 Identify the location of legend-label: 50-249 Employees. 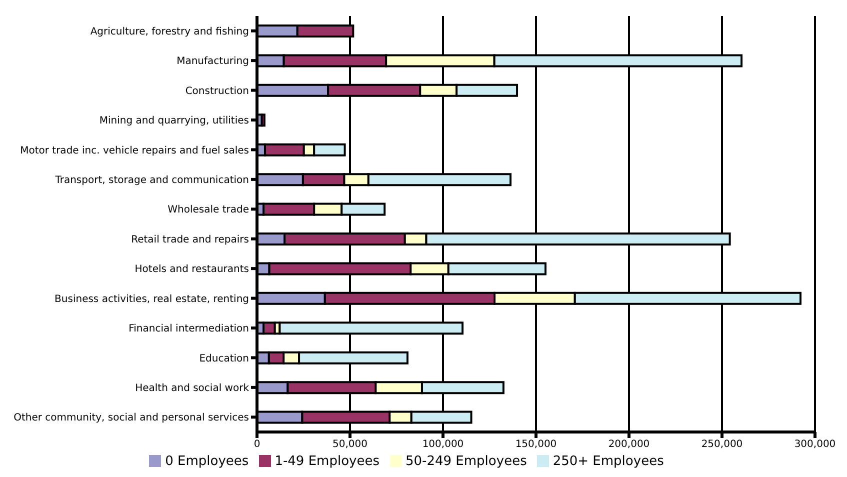
(466, 461).